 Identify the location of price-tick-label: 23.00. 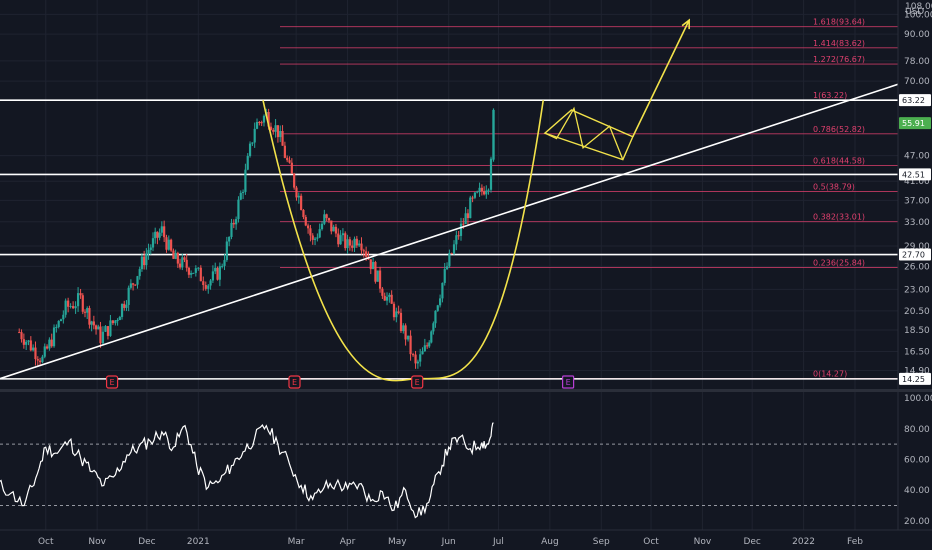
(917, 290).